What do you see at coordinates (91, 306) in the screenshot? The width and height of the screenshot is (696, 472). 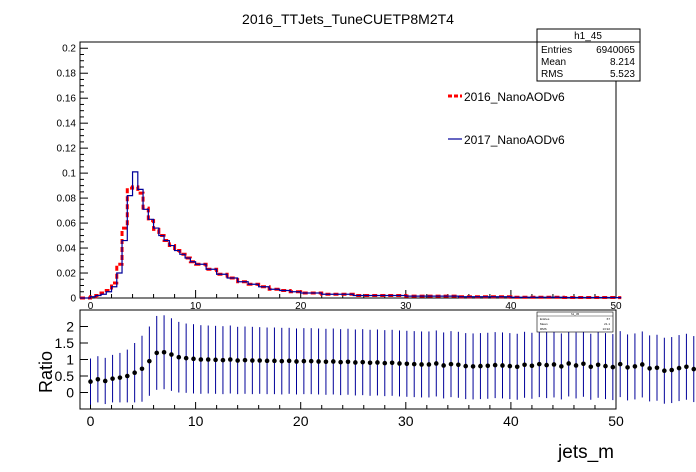 I see `main-x-tick-label: 0` at bounding box center [91, 306].